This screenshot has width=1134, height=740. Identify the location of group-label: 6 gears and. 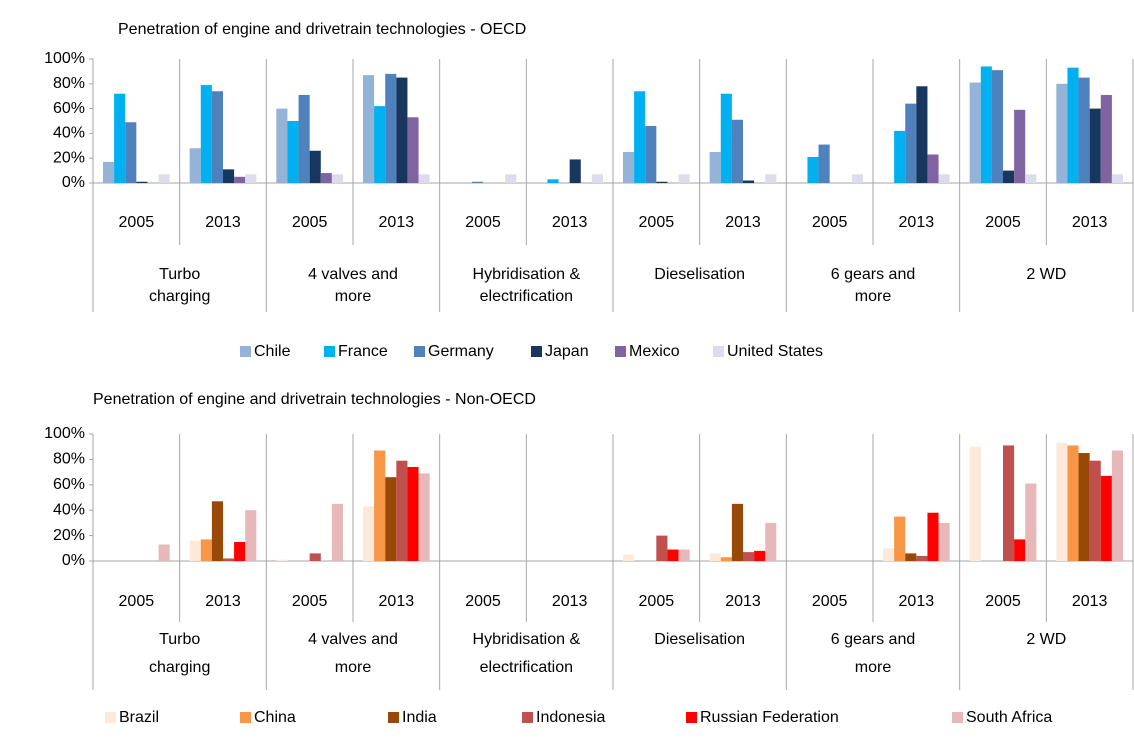
(873, 639).